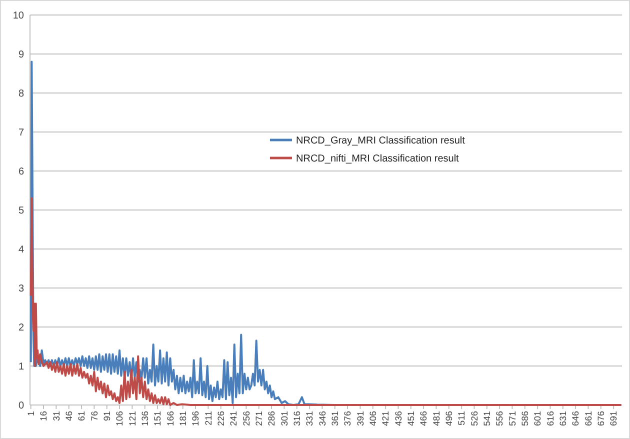 This screenshot has width=630, height=439. What do you see at coordinates (588, 418) in the screenshot?
I see `x-tick-label: 661` at bounding box center [588, 418].